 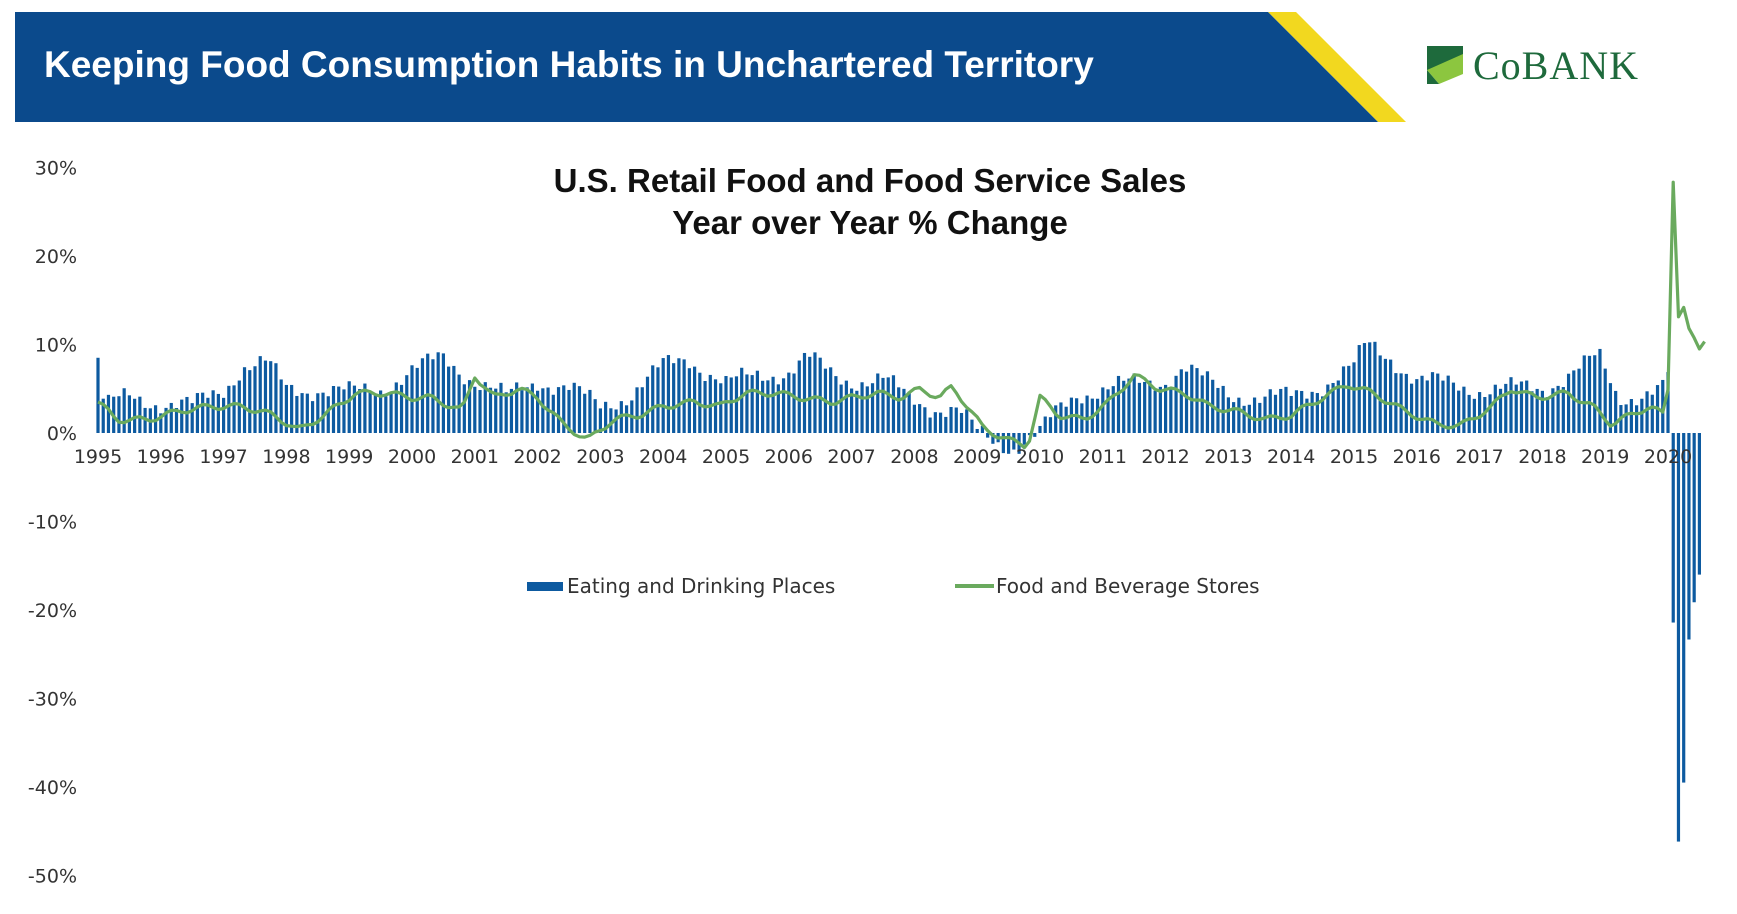 I want to click on y-tick-label: 20%, so click(x=56, y=257).